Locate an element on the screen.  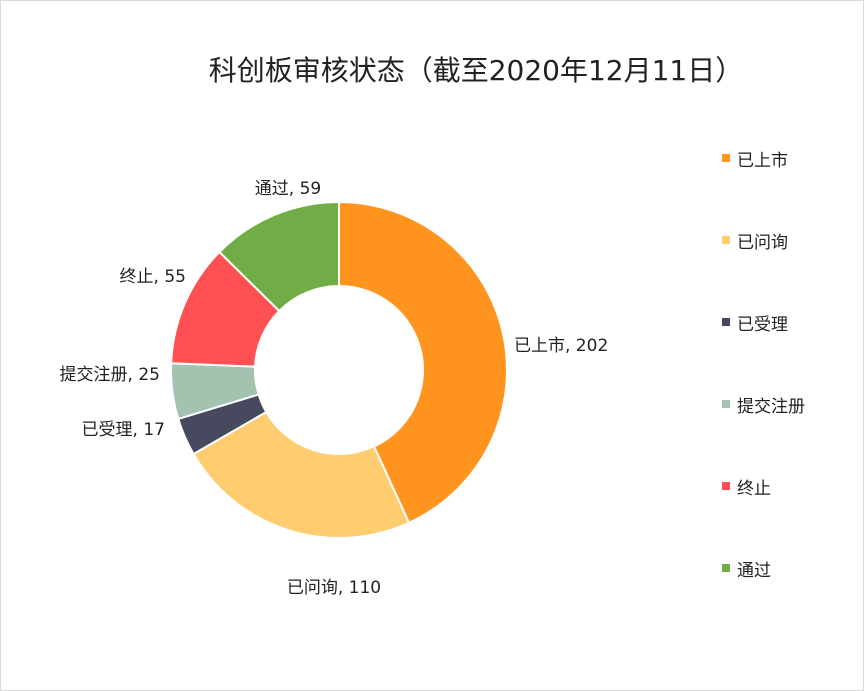
data-label-accepted: 已受理, 17 is located at coordinates (123, 430).